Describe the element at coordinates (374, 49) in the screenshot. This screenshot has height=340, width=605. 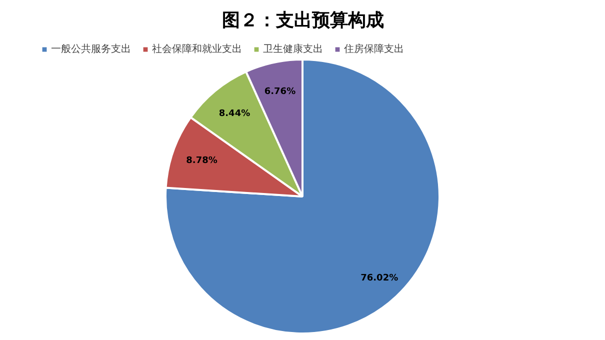
I see `legend-label: 住房保障支出` at that location.